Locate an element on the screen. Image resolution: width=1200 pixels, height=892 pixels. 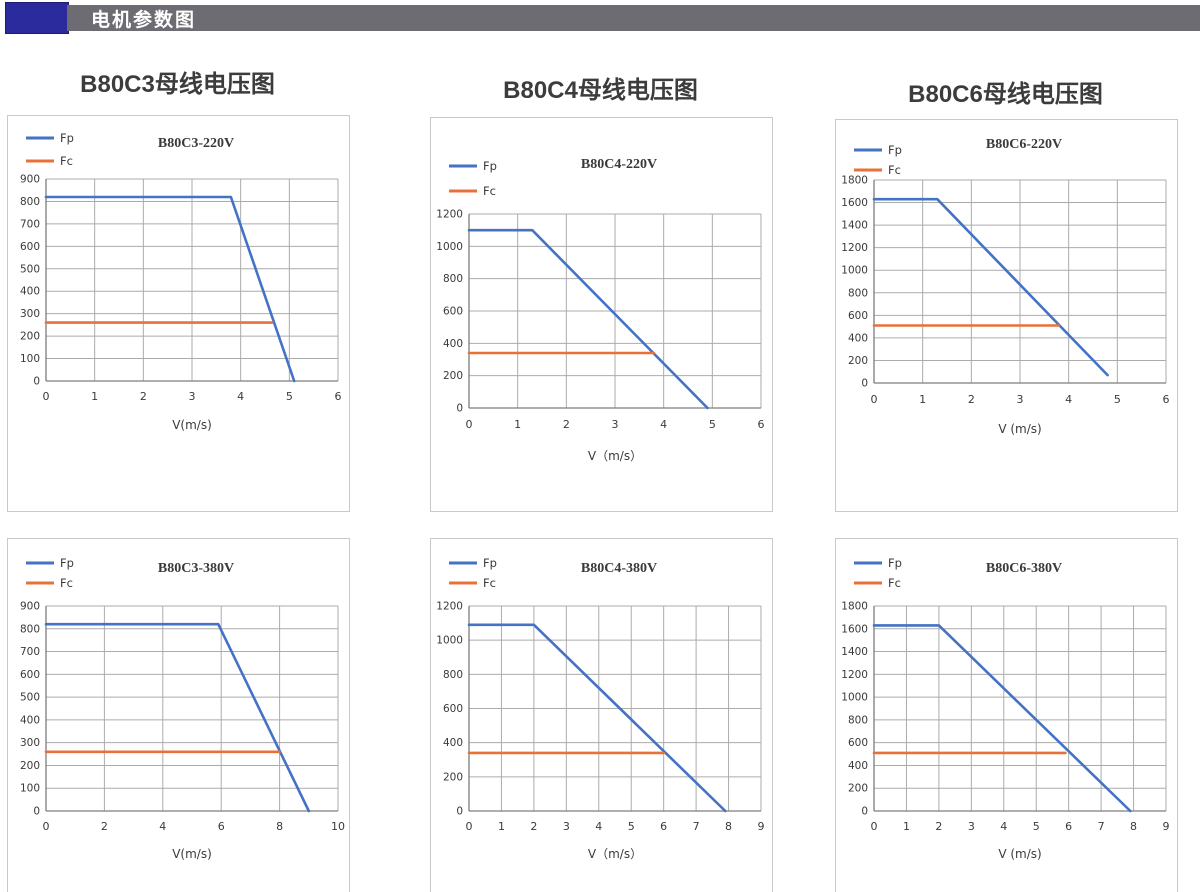
chart-title: B80C4-380V is located at coordinates (619, 568).